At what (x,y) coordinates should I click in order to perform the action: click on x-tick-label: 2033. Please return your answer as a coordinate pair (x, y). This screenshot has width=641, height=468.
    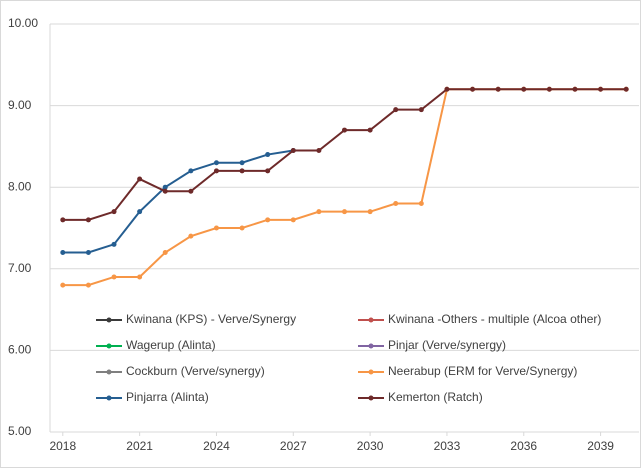
    Looking at the image, I should click on (447, 446).